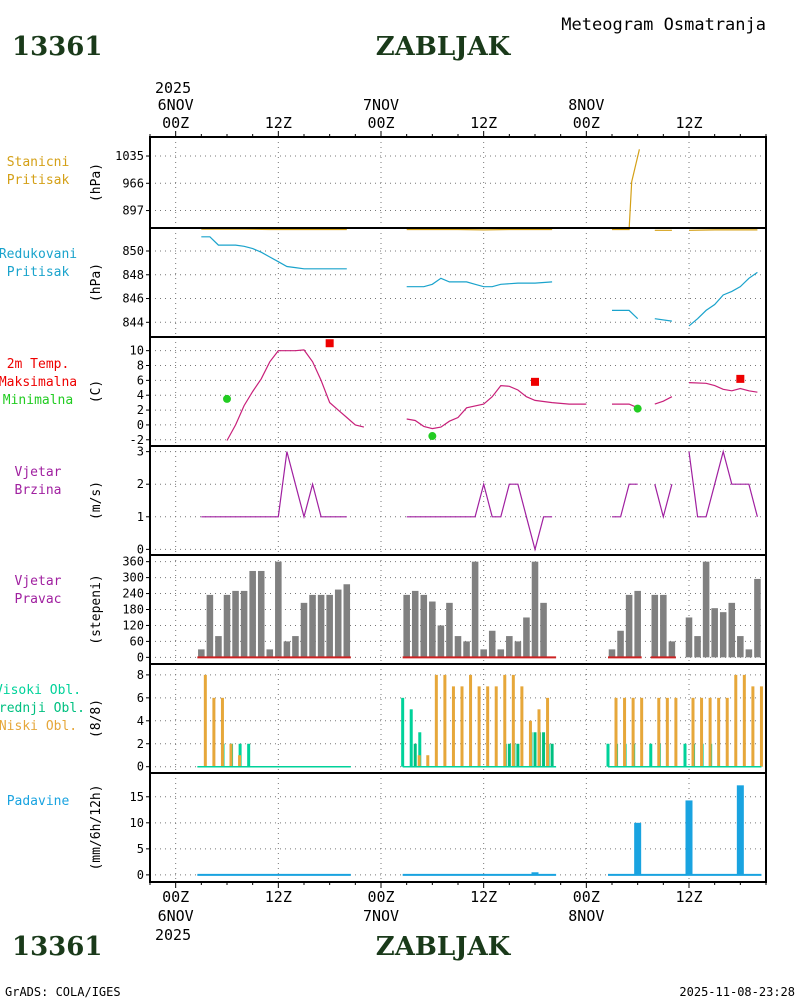 The image size is (800, 1000). What do you see at coordinates (133, 625) in the screenshot?
I see `y-tick-label: 120` at bounding box center [133, 625].